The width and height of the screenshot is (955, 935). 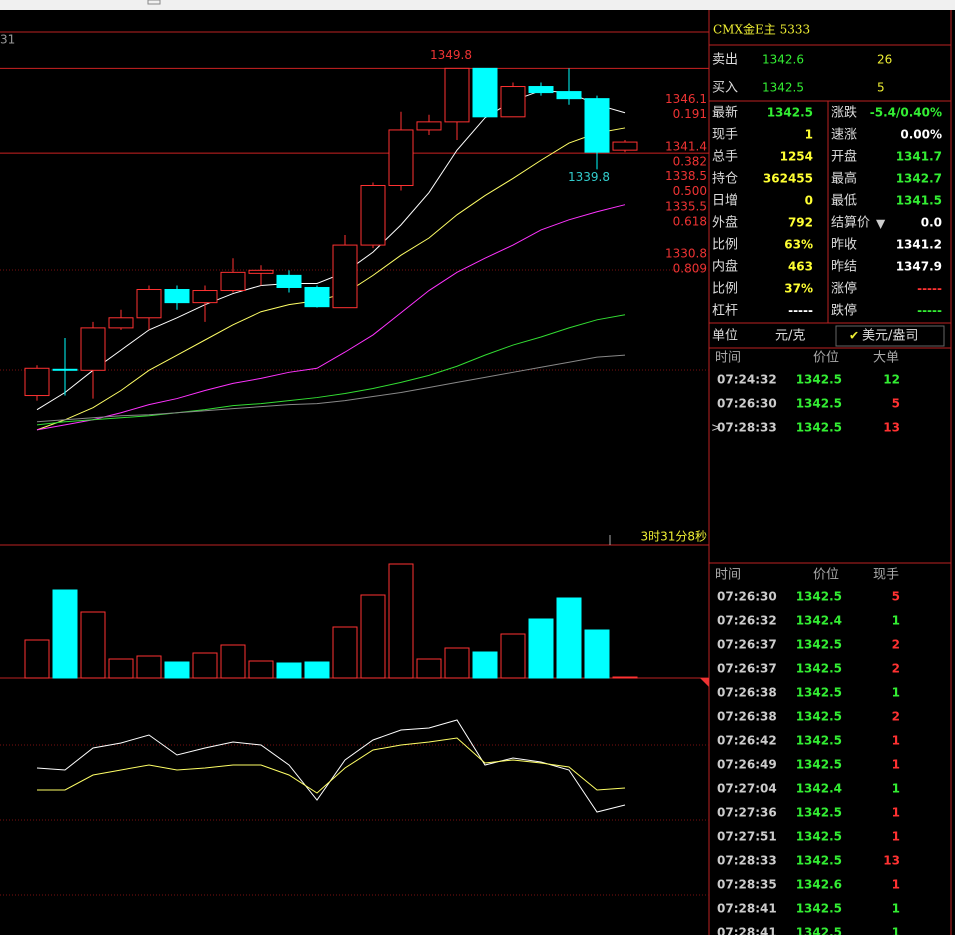 I want to click on fib-price: 1335.5, so click(x=686, y=206).